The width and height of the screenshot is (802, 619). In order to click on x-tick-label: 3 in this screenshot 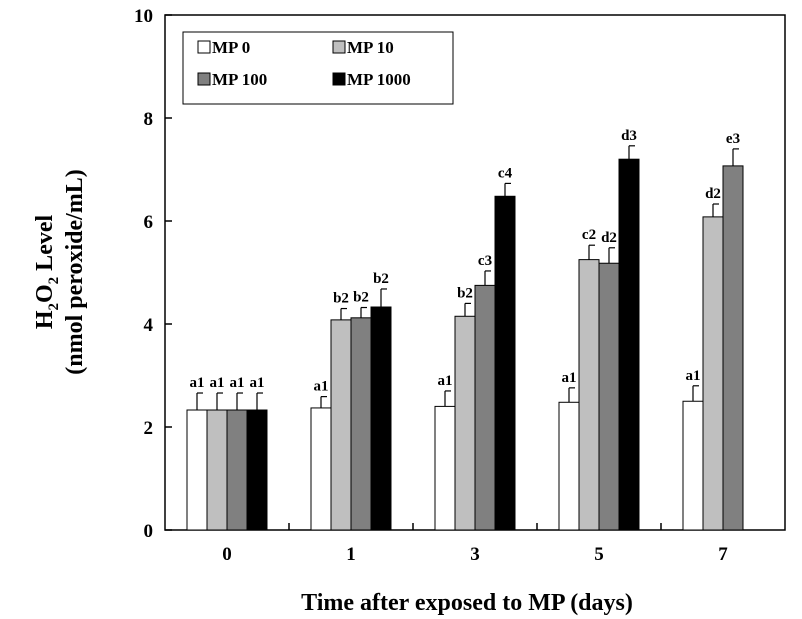, I will do `click(475, 554)`.